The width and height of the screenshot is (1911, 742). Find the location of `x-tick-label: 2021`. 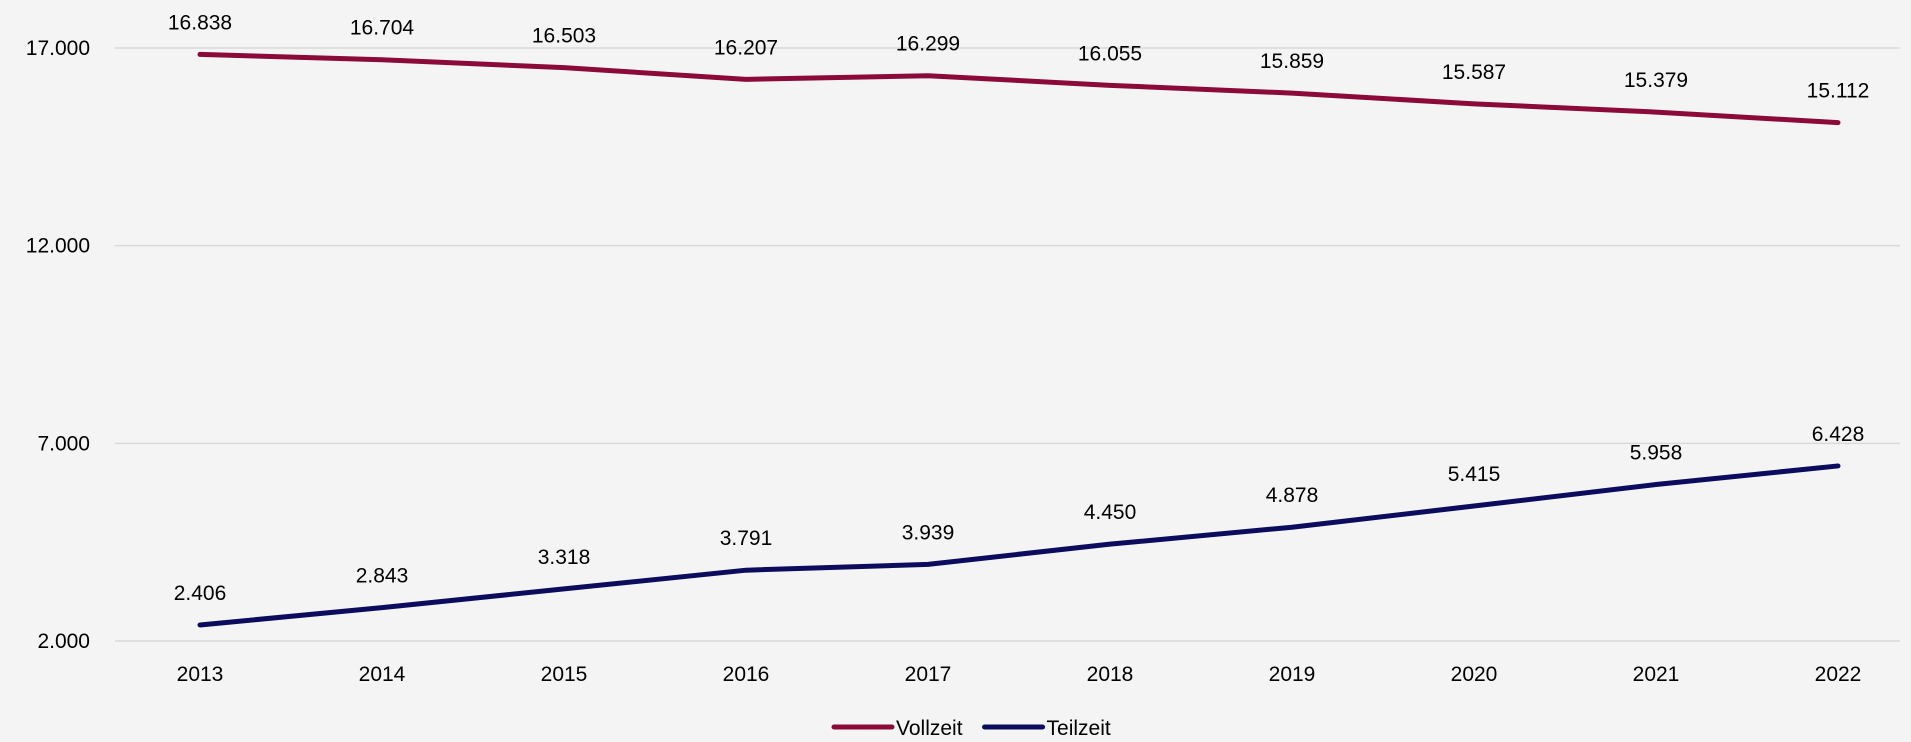

x-tick-label: 2021 is located at coordinates (1656, 674).